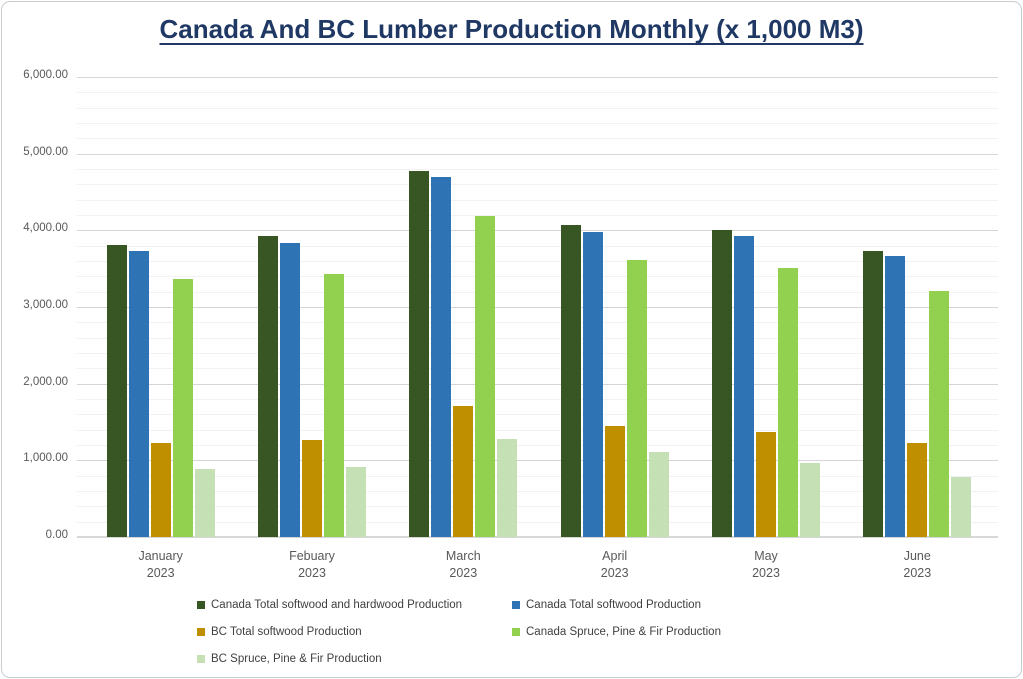 This screenshot has height=679, width=1023. Describe the element at coordinates (45, 305) in the screenshot. I see `y-axis-tick-label: 3,000.00` at that location.